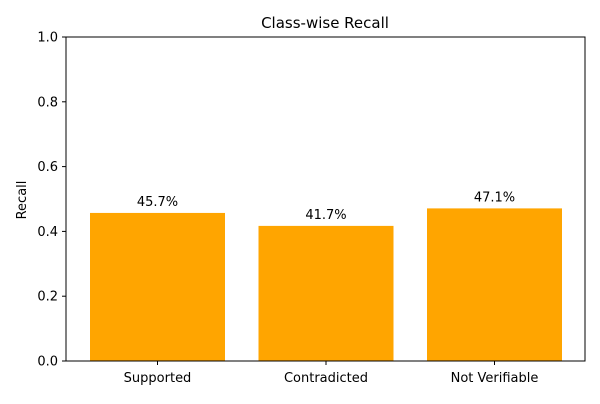 The image size is (600, 404). What do you see at coordinates (326, 293) in the screenshot?
I see `bar-contradicted` at bounding box center [326, 293].